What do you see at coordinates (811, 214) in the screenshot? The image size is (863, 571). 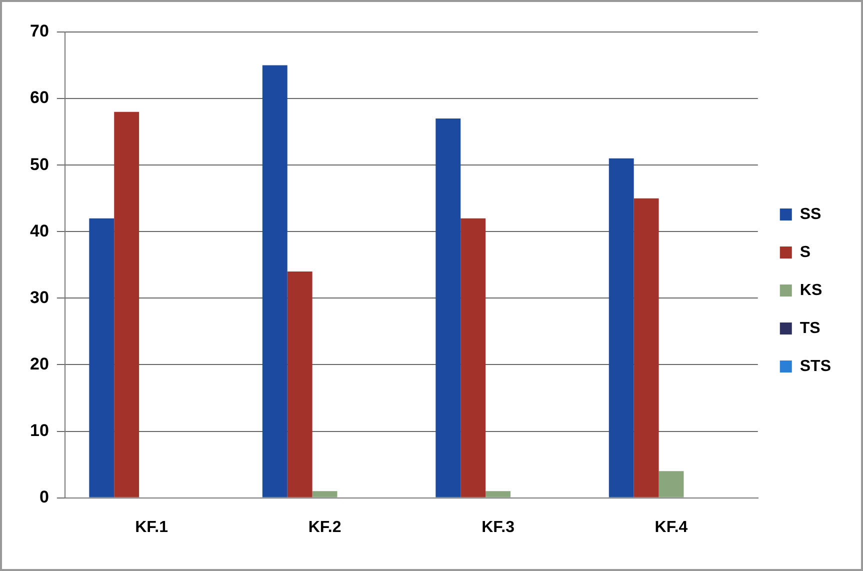 I see `legend-label: SS` at bounding box center [811, 214].